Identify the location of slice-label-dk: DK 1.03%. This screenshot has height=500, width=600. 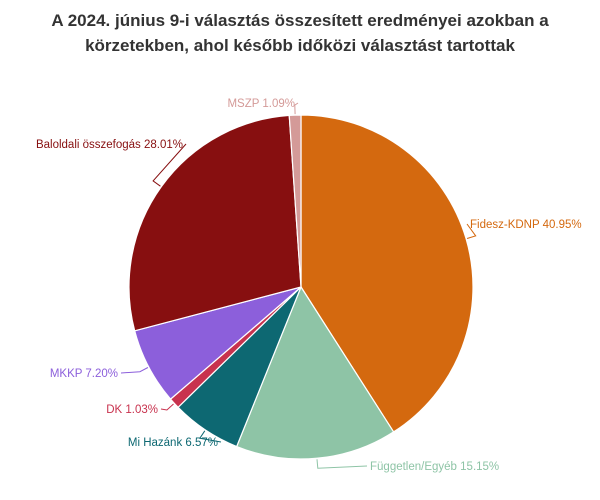
(132, 410).